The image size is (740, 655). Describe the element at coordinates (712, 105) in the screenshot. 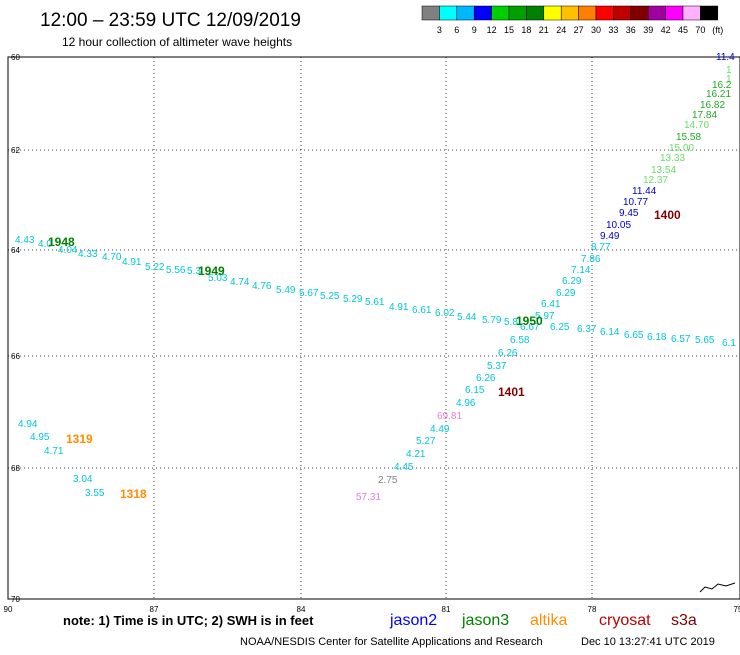

I see `swh-value-label: 16.82` at that location.